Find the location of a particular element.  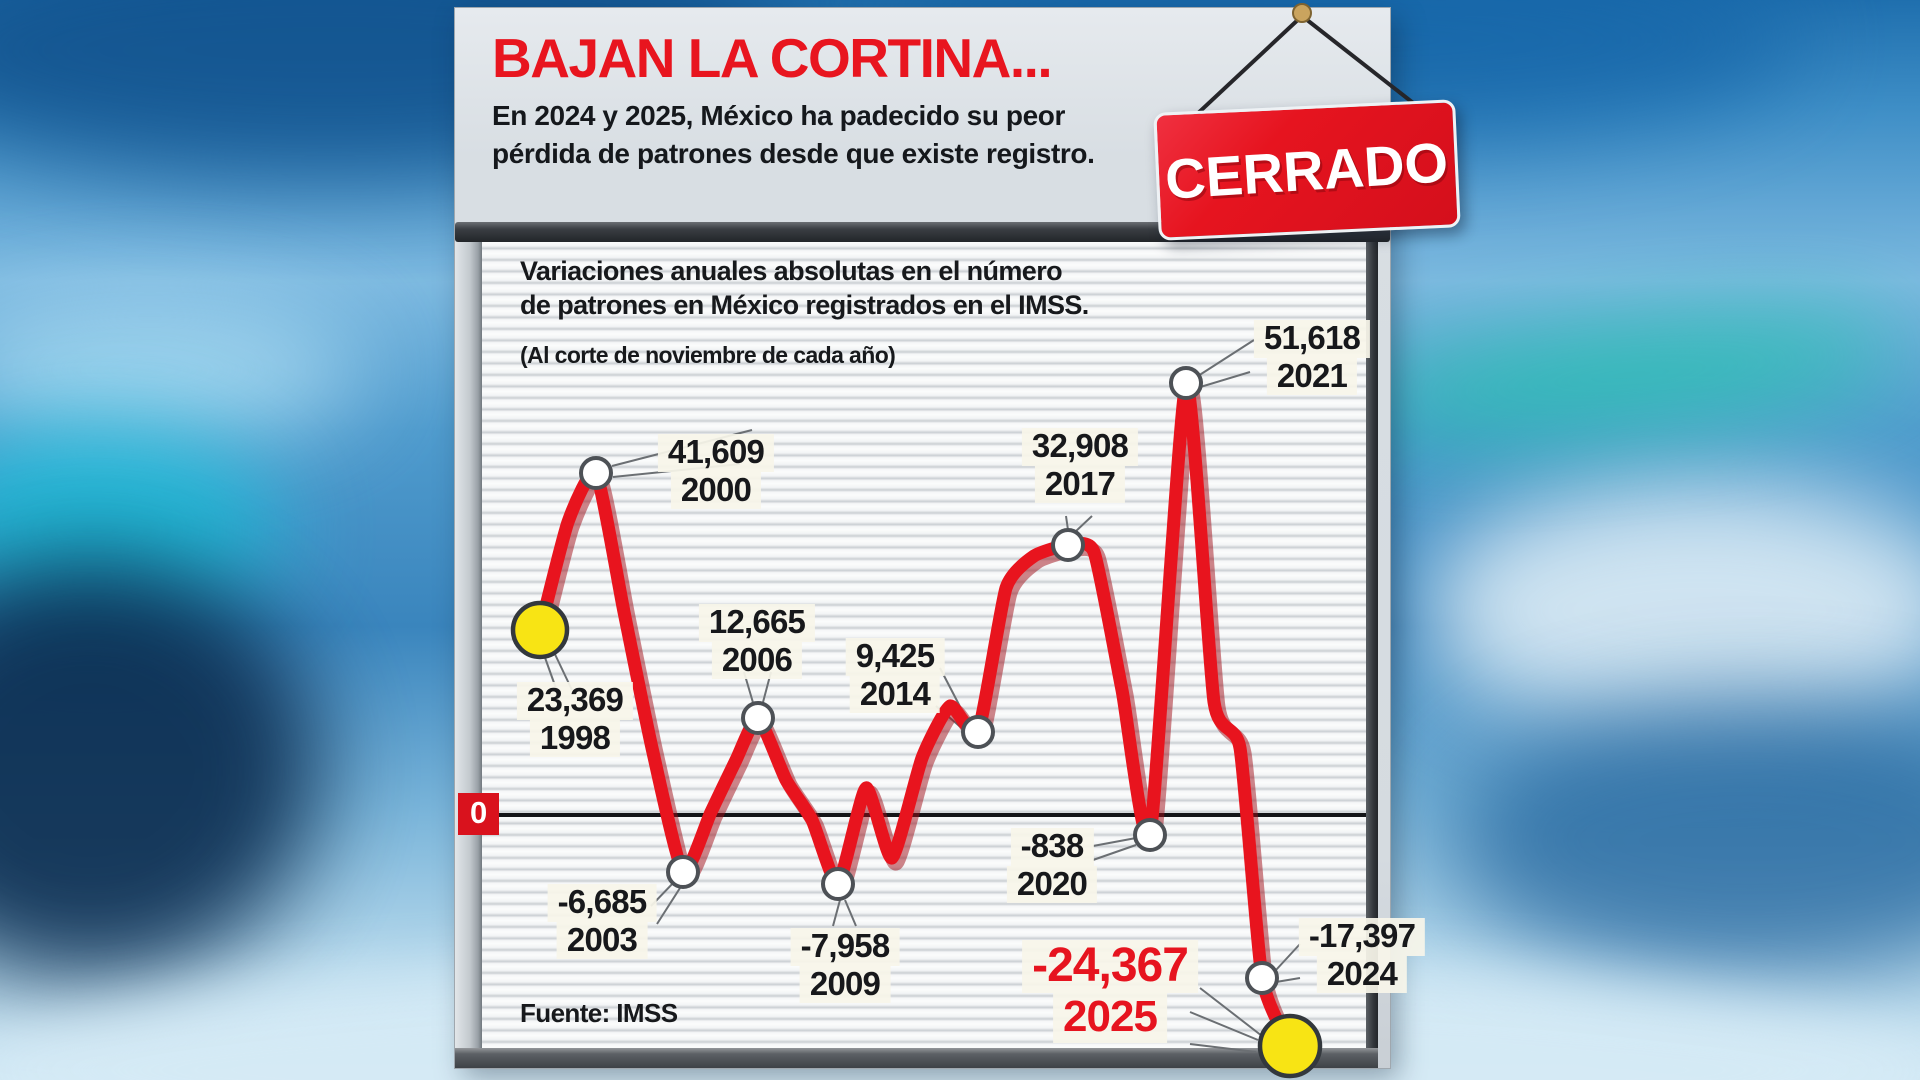

cerrado-sign: CERRADO is located at coordinates (1307, 170).